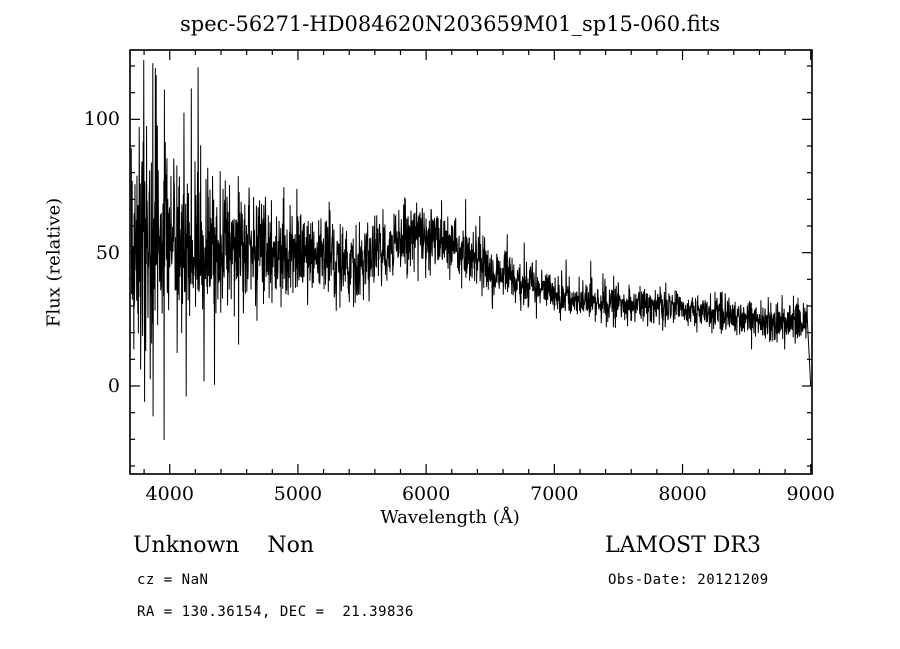 The height and width of the screenshot is (649, 900). What do you see at coordinates (107, 252) in the screenshot?
I see `y-tick-label: 50` at bounding box center [107, 252].